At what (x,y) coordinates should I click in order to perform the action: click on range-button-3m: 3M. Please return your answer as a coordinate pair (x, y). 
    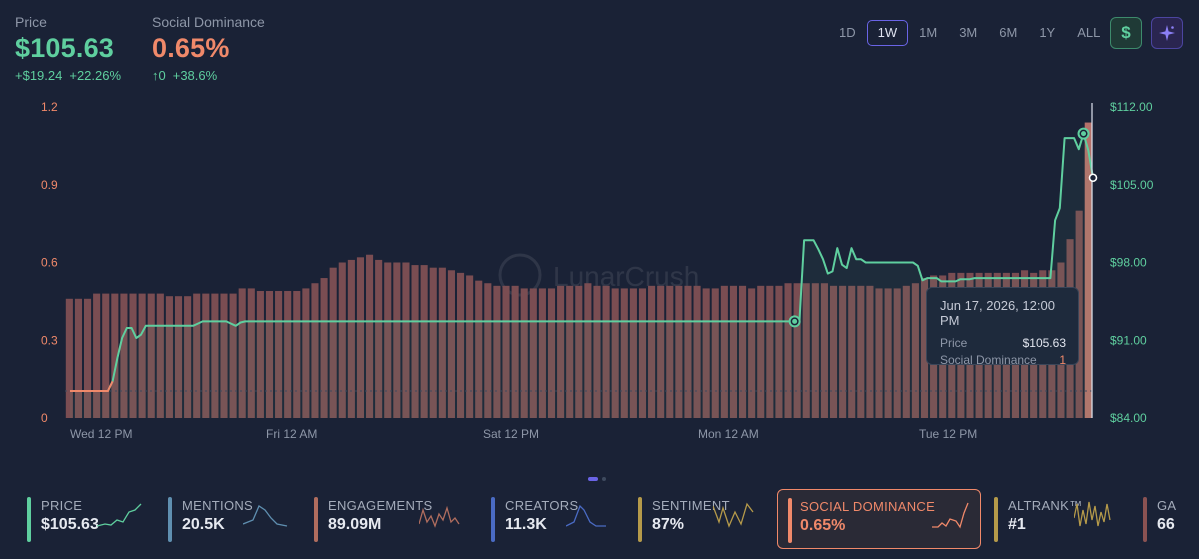
    Looking at the image, I should click on (968, 32).